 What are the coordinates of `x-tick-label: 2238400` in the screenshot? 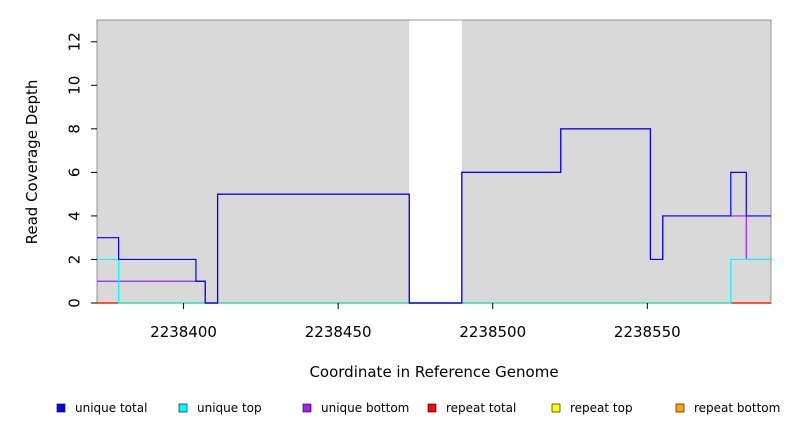 It's located at (183, 332).